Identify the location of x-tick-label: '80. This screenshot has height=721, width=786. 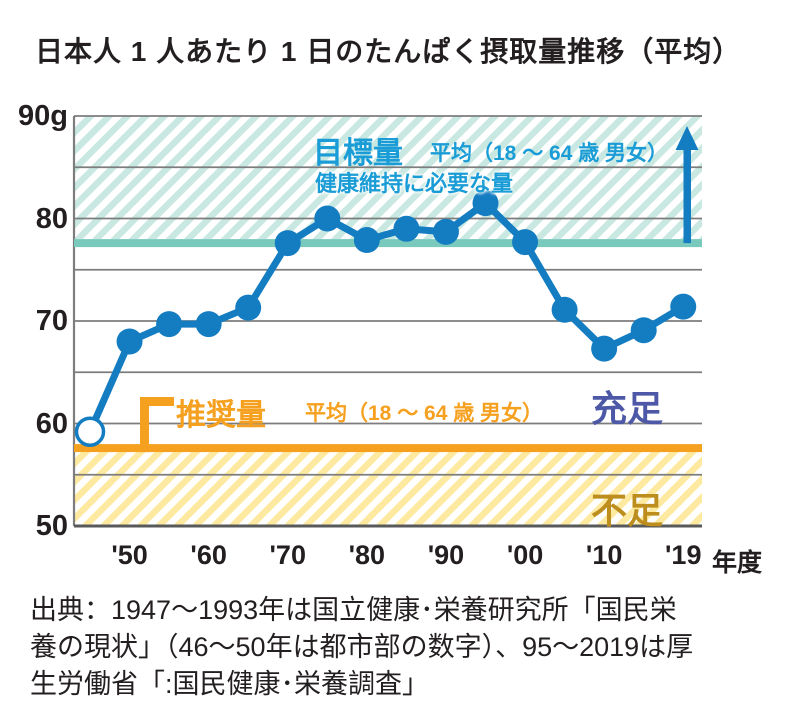
(367, 555).